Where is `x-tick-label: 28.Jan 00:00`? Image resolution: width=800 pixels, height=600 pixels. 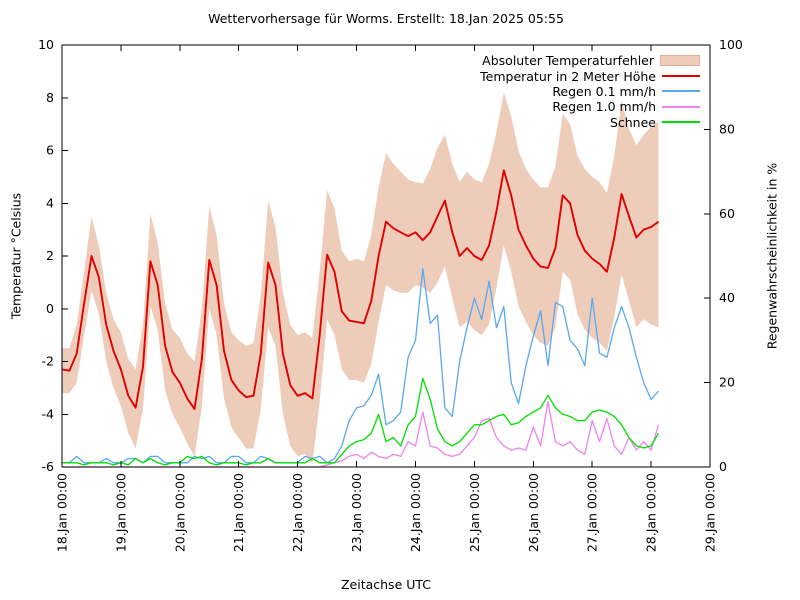
x-tick-label: 28.Jan 00:00 is located at coordinates (651, 512).